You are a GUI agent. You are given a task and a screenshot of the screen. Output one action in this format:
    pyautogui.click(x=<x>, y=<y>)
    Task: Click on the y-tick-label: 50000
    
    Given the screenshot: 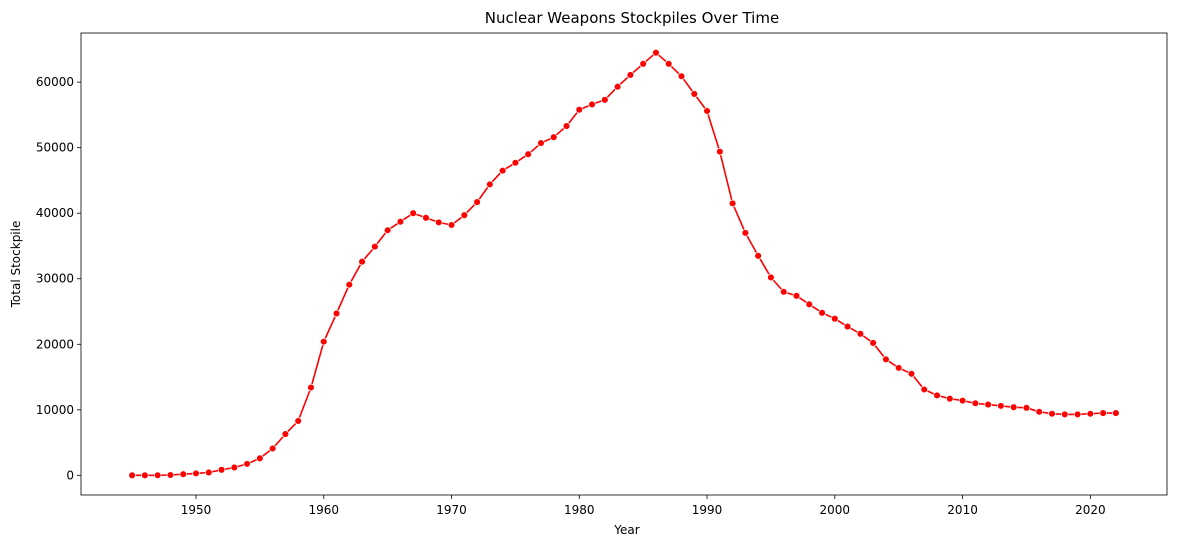 What is the action you would take?
    pyautogui.click(x=55, y=148)
    